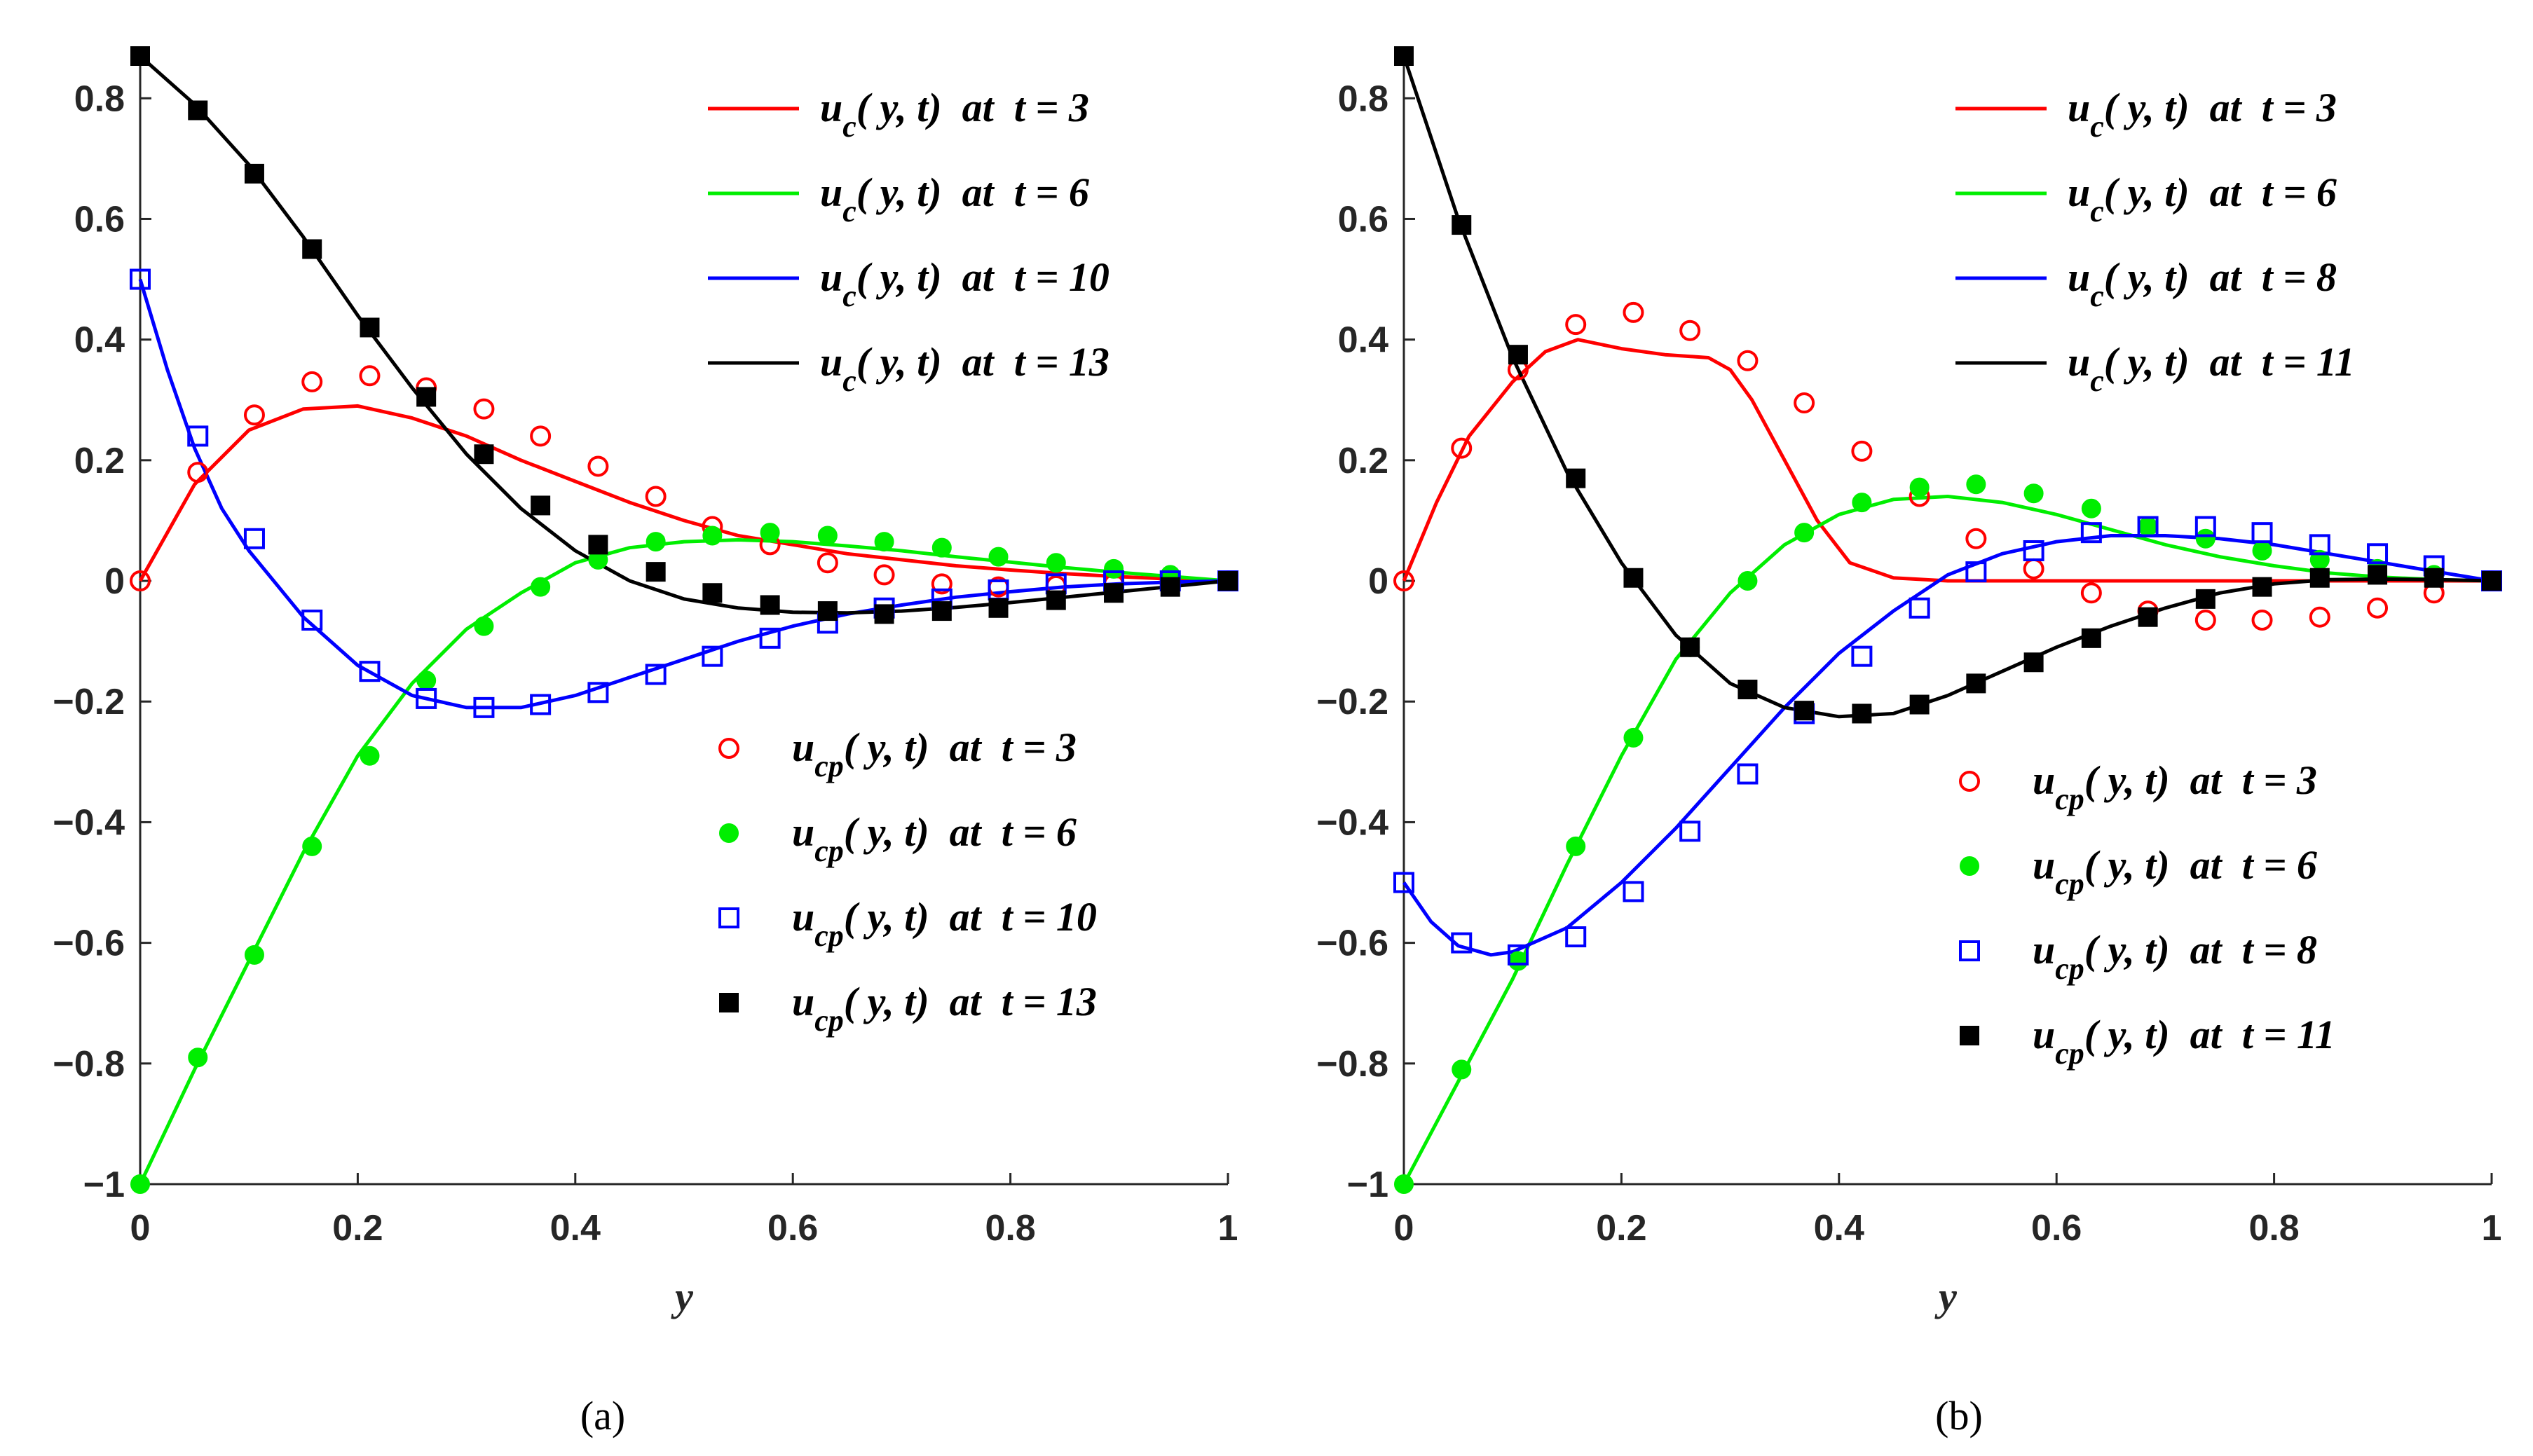 The image size is (2533, 1456). I want to click on legend-label: uc( y, t) at t = 13, so click(965, 368).